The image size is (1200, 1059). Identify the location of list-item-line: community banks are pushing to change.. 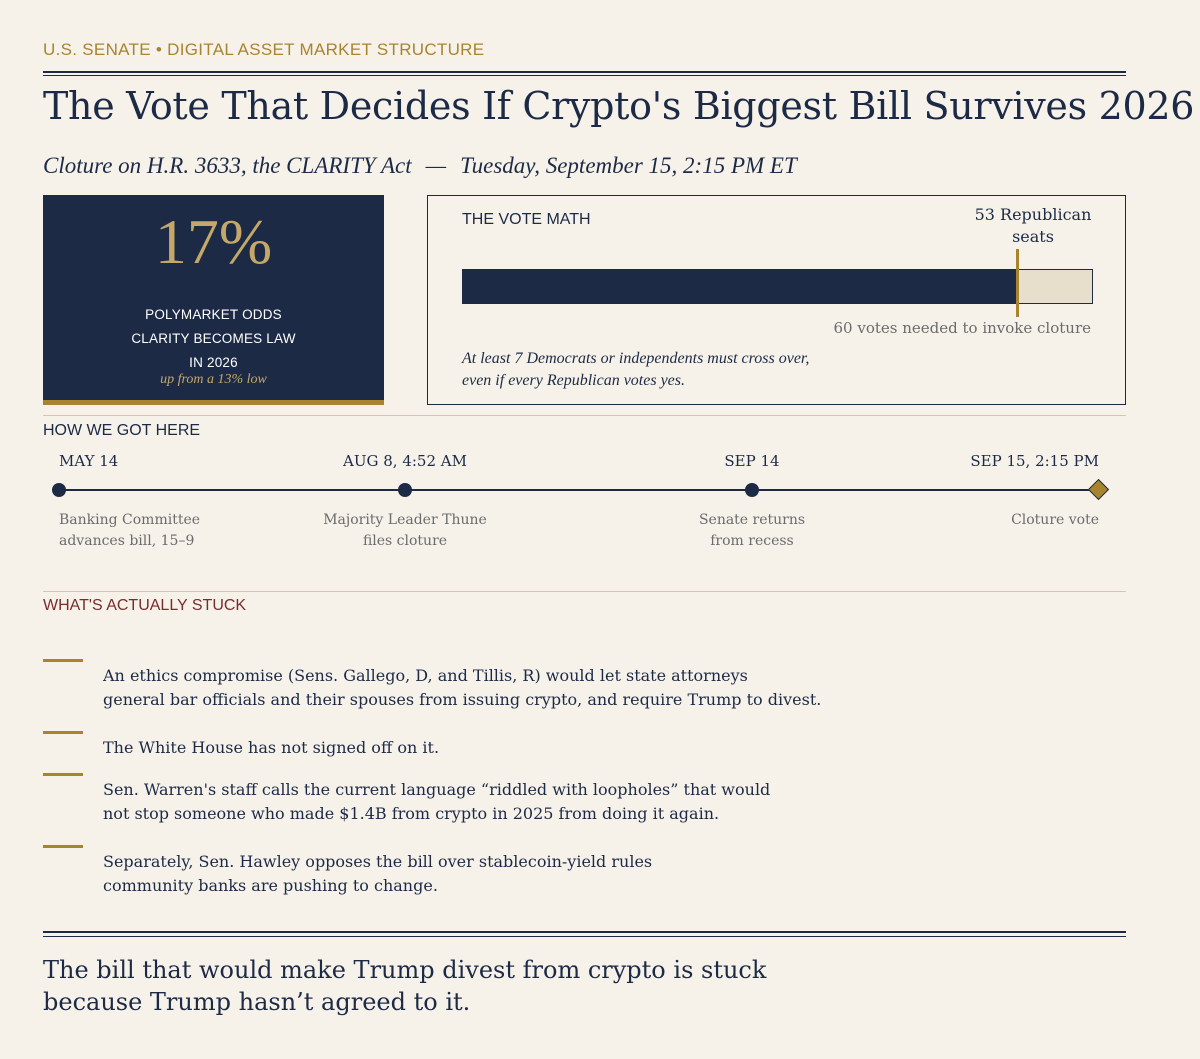
(270, 885).